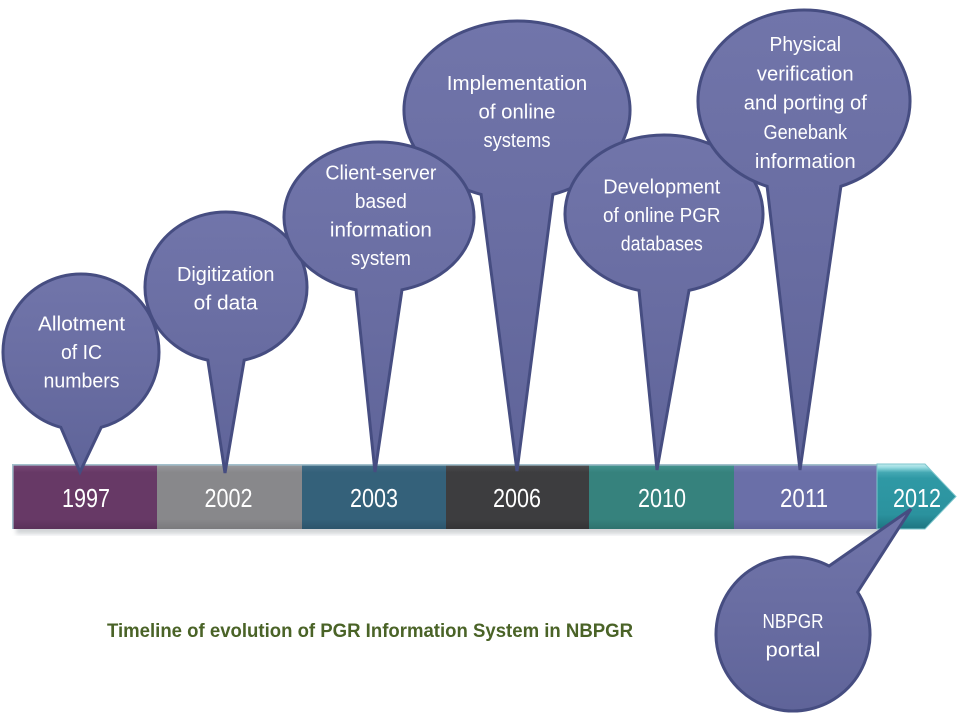 The width and height of the screenshot is (960, 720). What do you see at coordinates (381, 259) in the screenshot?
I see `svg-text: system` at bounding box center [381, 259].